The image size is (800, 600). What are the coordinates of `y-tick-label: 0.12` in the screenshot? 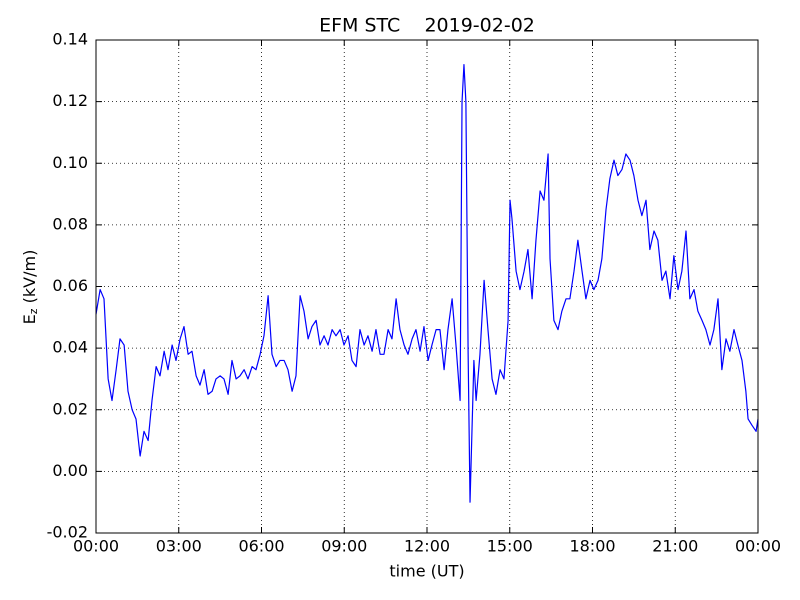 It's located at (70, 100).